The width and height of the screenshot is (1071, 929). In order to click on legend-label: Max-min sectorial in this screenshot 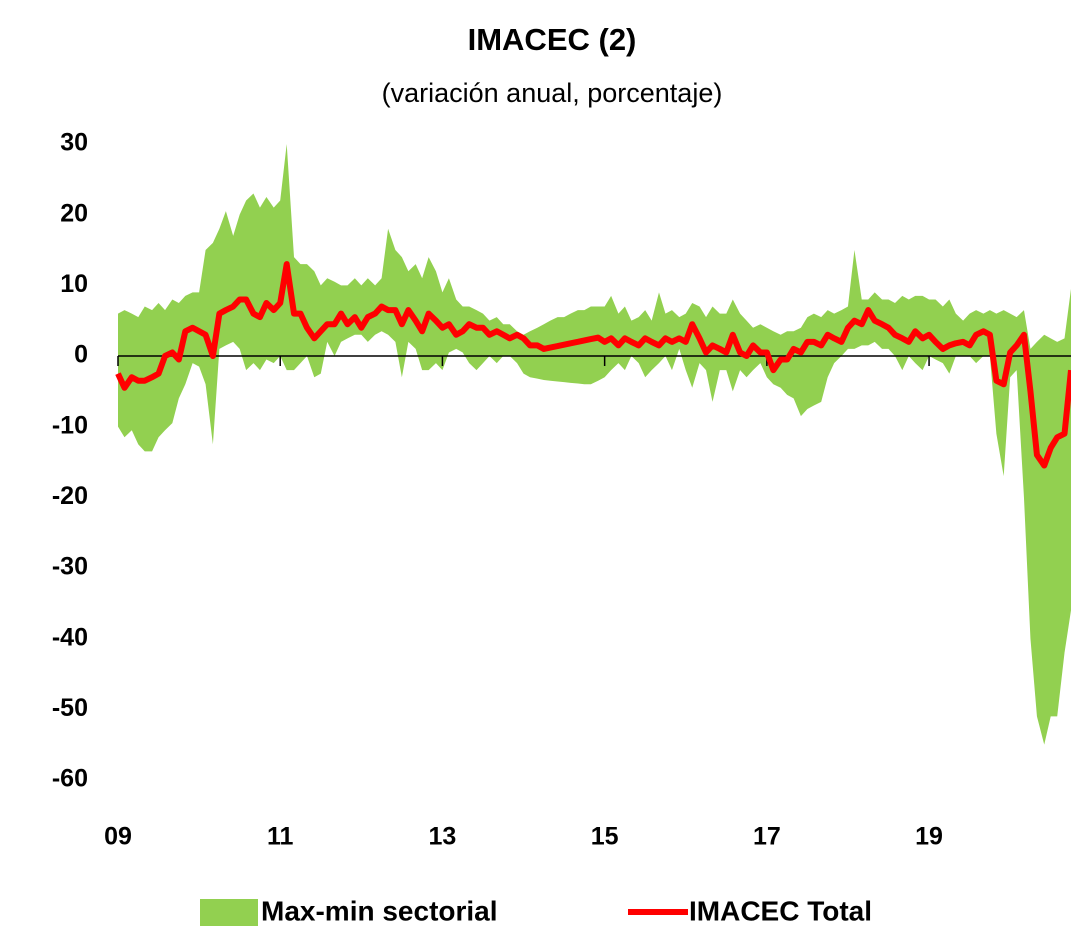, I will do `click(379, 910)`.